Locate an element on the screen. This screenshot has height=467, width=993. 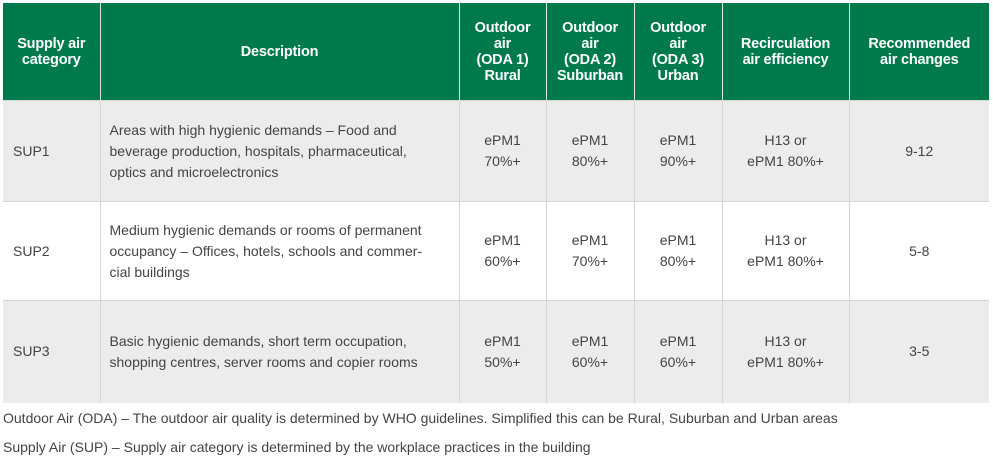
cell-air-changes: 5-8 is located at coordinates (918, 251).